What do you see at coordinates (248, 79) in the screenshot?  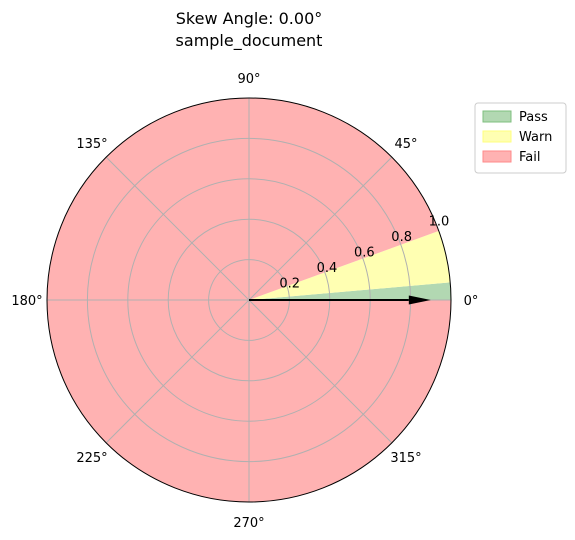 I see `angle-tick-label: 90°` at bounding box center [248, 79].